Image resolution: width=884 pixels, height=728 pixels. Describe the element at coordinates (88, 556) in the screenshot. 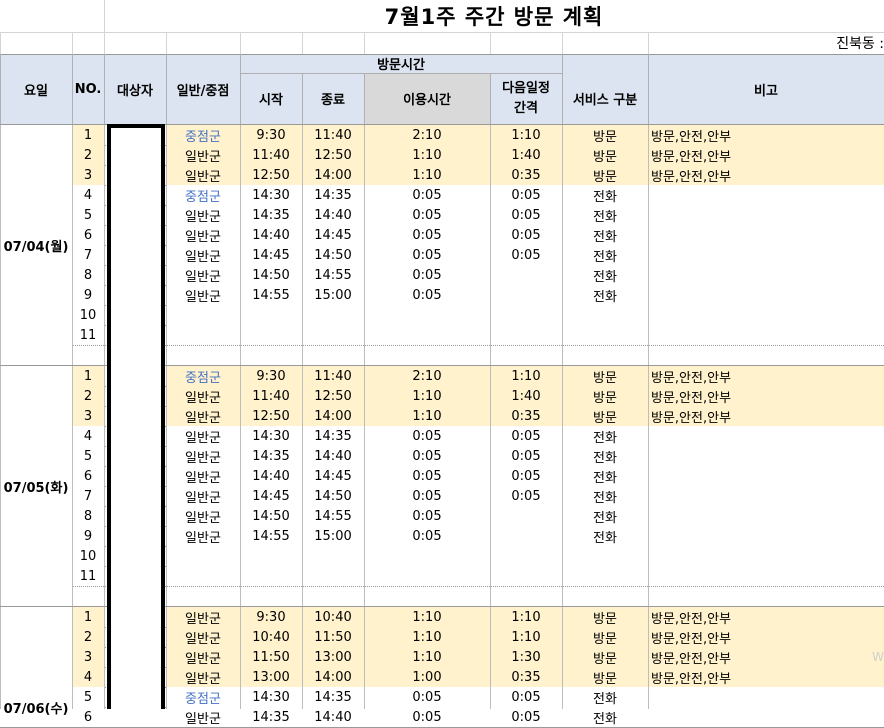

I see `row-no: 10` at that location.